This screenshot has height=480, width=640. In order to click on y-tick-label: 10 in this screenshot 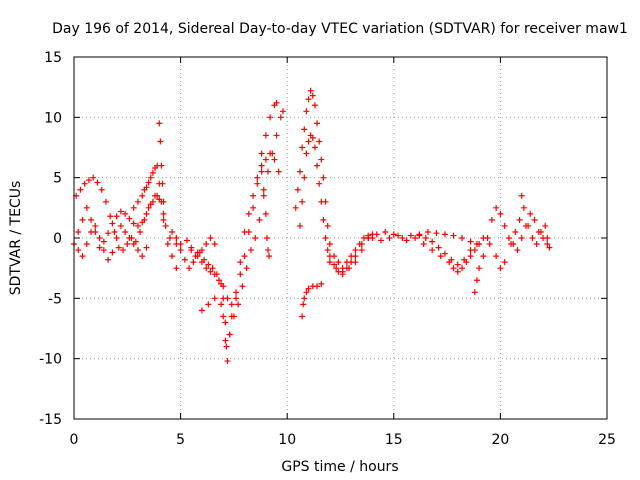, I will do `click(53, 118)`.